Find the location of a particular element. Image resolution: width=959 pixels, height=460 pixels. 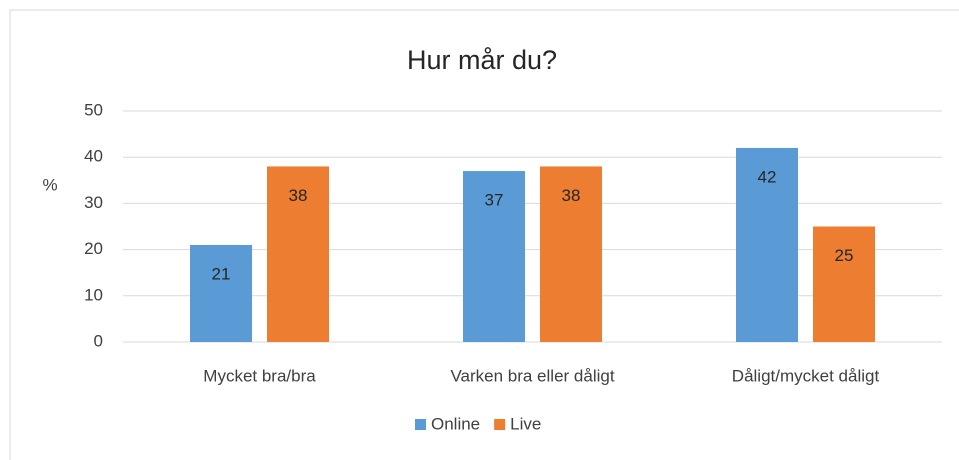

x-tick-label: Varken bra eller dåligt is located at coordinates (532, 375).